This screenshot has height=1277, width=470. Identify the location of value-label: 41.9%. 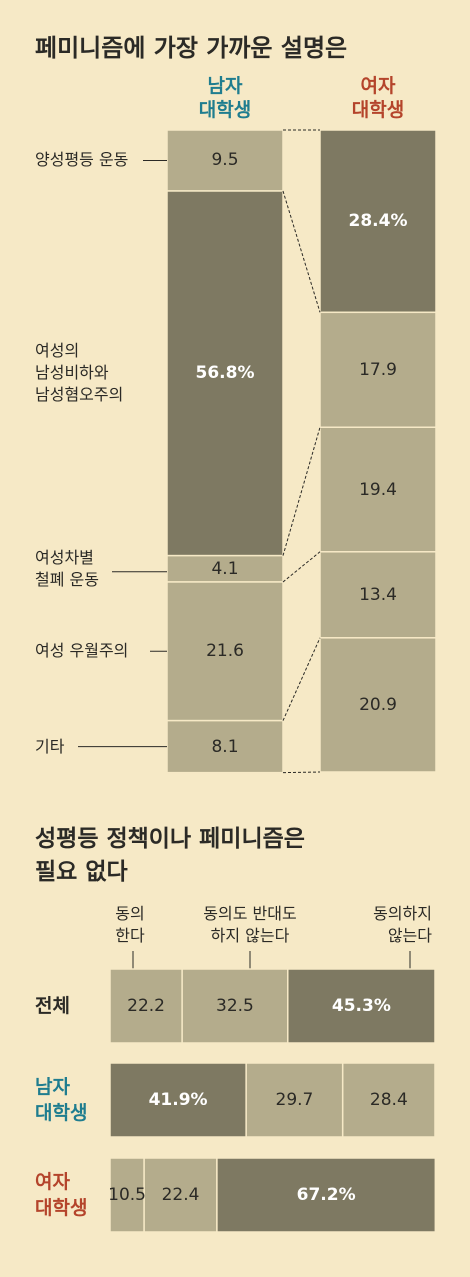
(178, 1100).